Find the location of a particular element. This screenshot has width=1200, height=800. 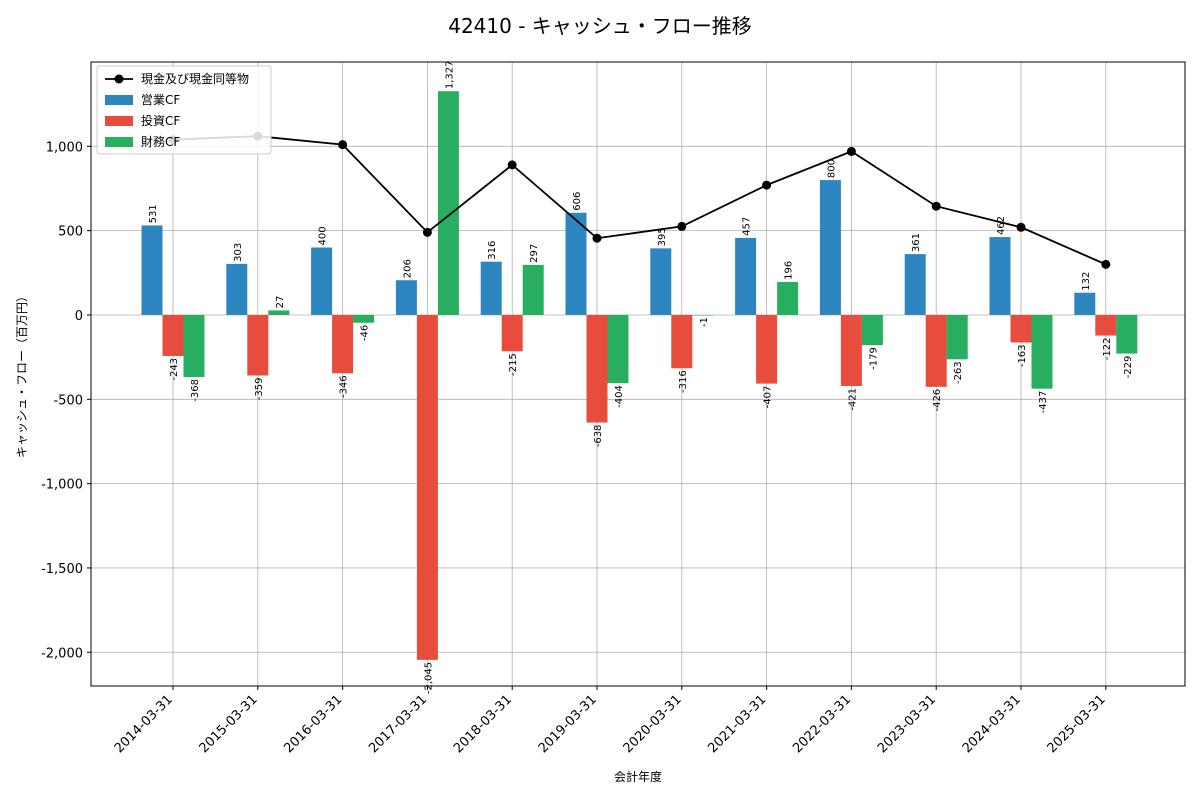

bar-value-label: 27 is located at coordinates (280, 302).